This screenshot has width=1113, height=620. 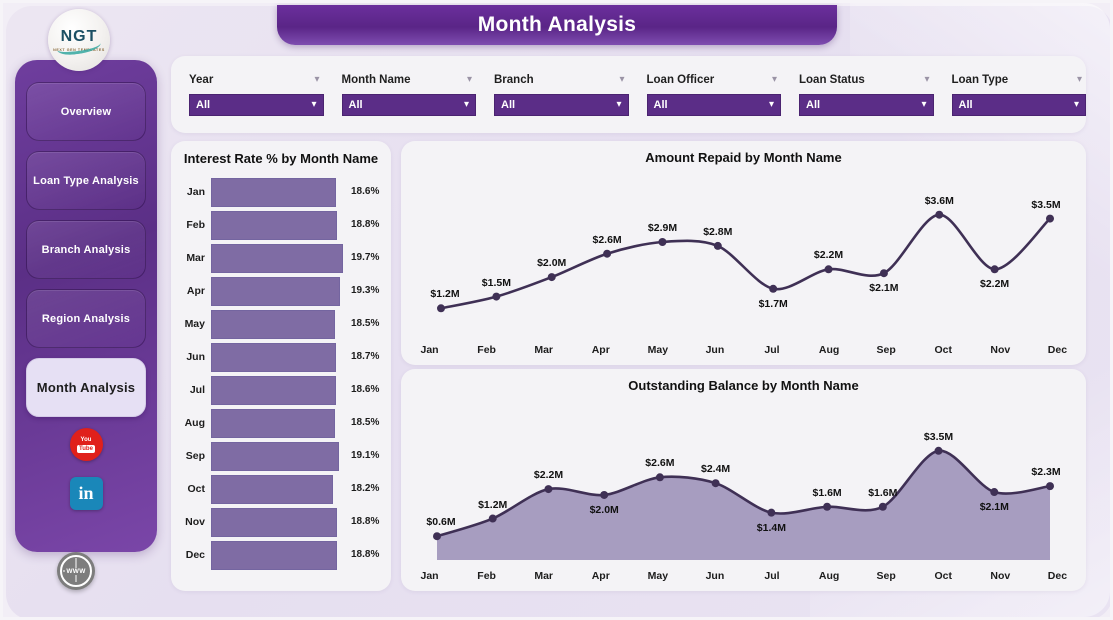 I want to click on page-title: Month Analysis, so click(x=557, y=24).